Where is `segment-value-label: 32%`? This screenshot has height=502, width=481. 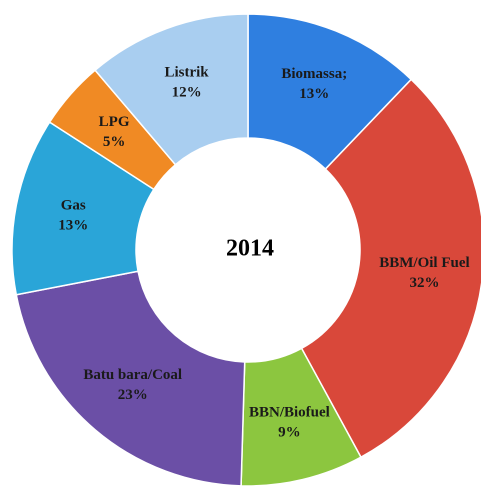 segment-value-label: 32% is located at coordinates (424, 283).